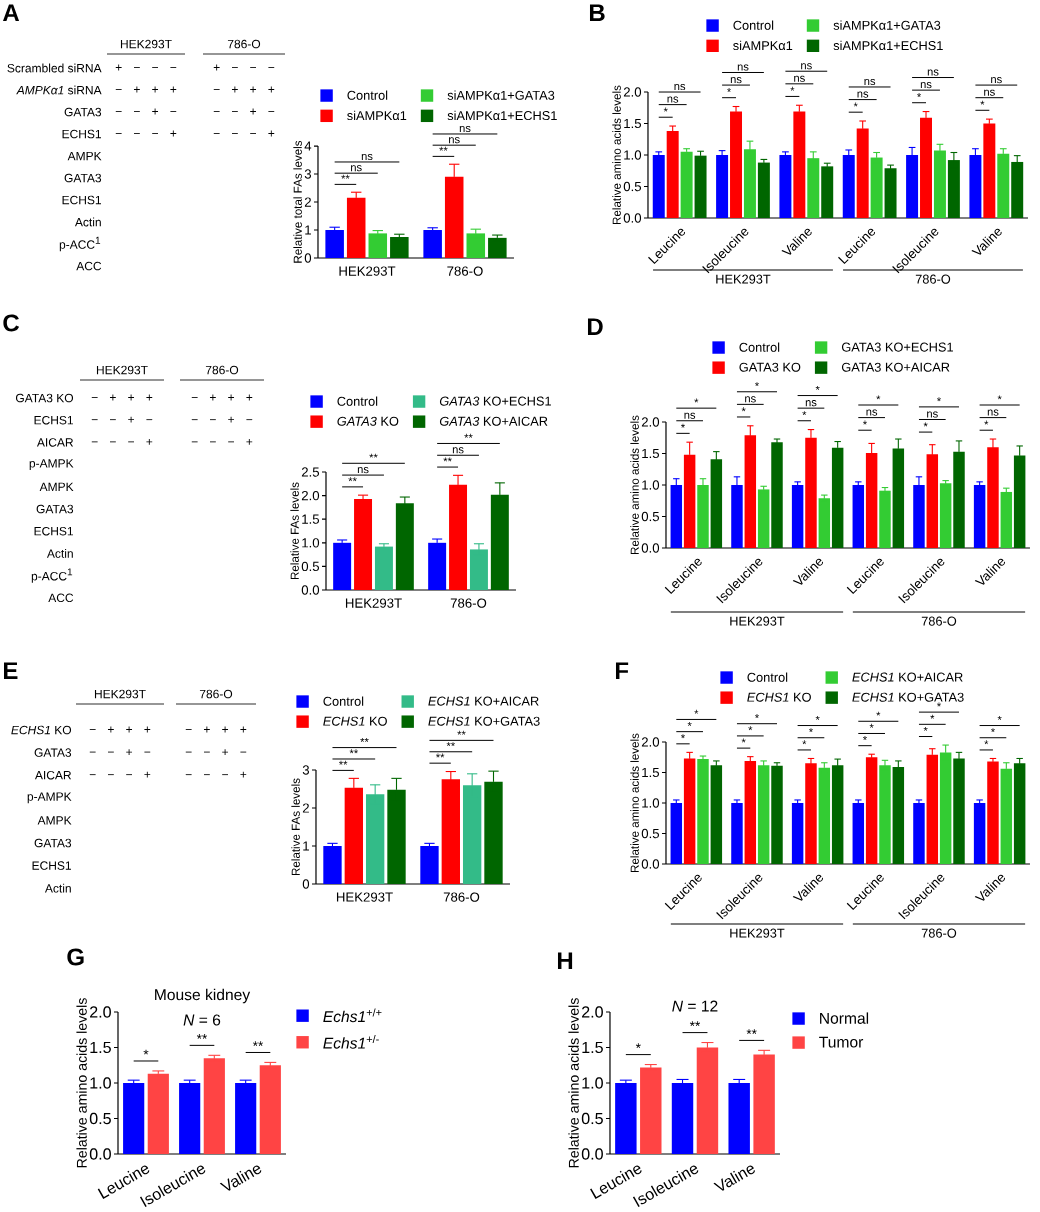 The image size is (1040, 1212). What do you see at coordinates (11, 323) in the screenshot?
I see `text: C` at bounding box center [11, 323].